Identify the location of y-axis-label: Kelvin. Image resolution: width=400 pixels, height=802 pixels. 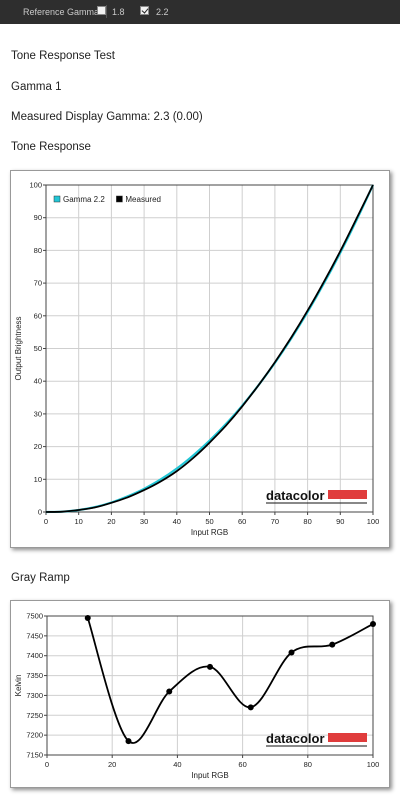
(18, 686).